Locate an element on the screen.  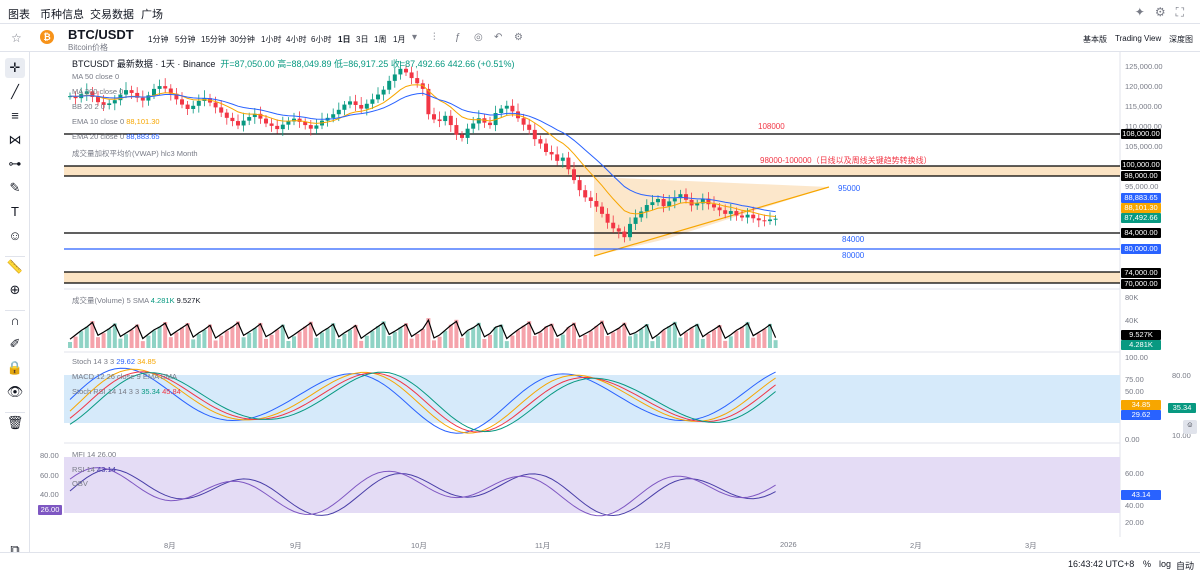
rsi-legend: RSI 14 43.14 is located at coordinates (94, 469).